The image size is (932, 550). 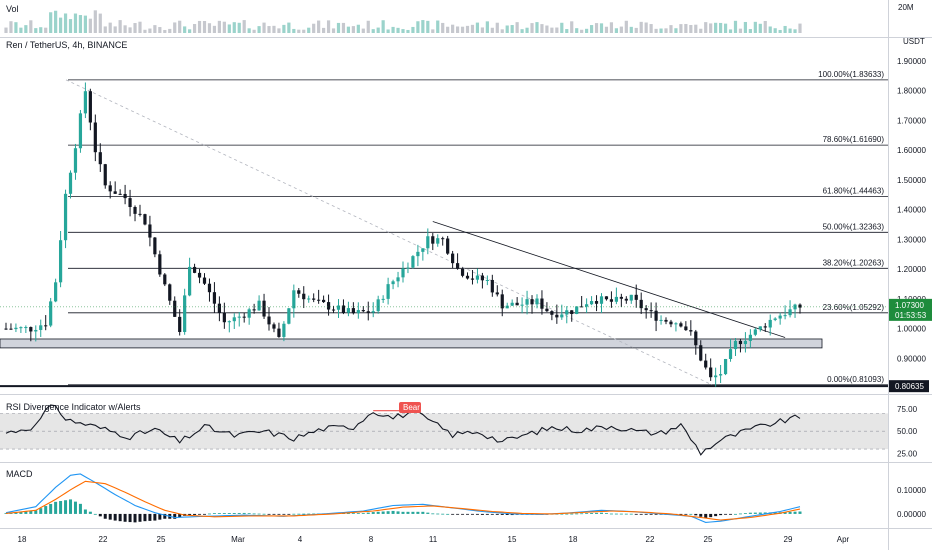 What do you see at coordinates (851, 74) in the screenshot?
I see `fib-level-label: 100.00%(1.83633)` at bounding box center [851, 74].